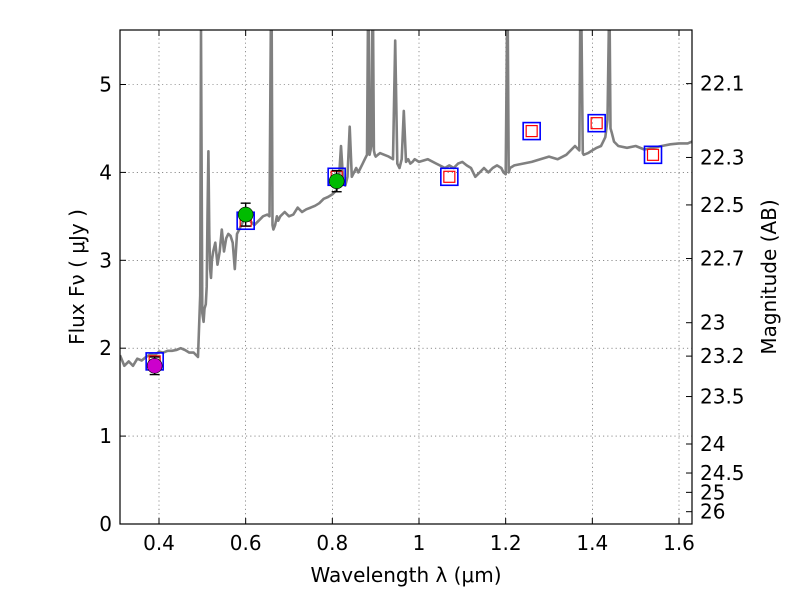 The height and width of the screenshot is (600, 800). I want to click on y2-tick-label: 22.5, so click(722, 205).